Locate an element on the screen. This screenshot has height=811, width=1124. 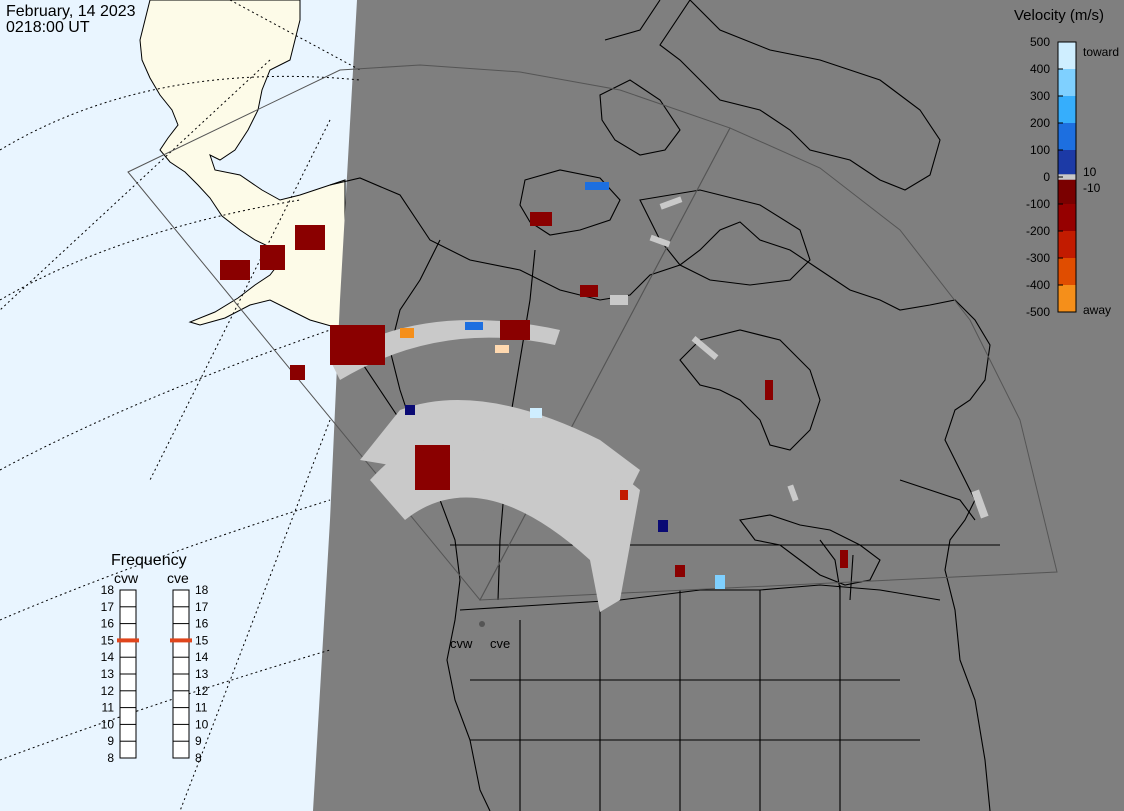
colorbar-tick-label: -400 is located at coordinates (1038, 285).